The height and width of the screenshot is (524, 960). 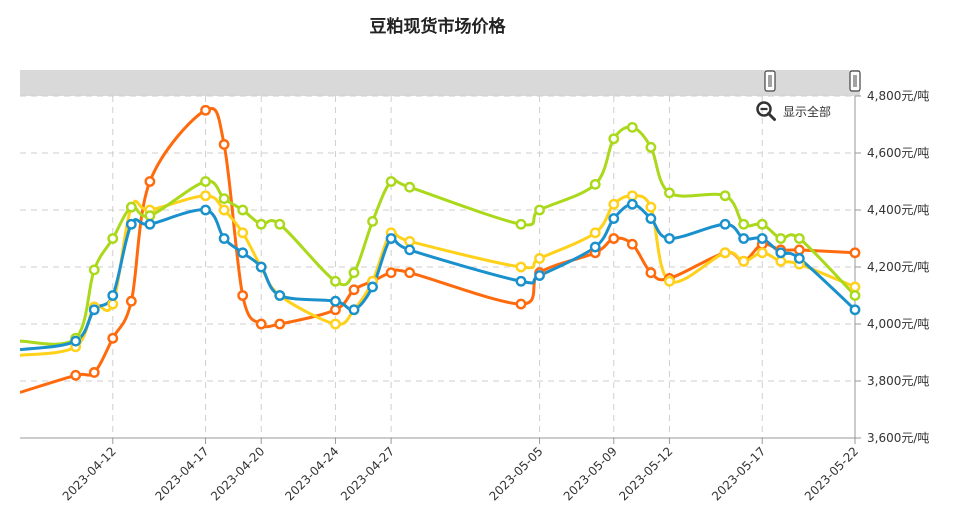 What do you see at coordinates (855, 81) in the screenshot?
I see `range-handle-right` at bounding box center [855, 81].